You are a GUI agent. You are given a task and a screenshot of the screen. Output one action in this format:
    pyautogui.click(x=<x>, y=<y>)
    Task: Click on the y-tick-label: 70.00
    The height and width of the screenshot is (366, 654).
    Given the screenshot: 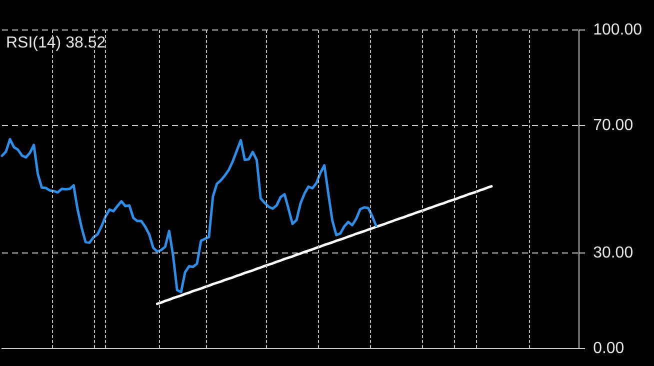 What is the action you would take?
    pyautogui.click(x=613, y=125)
    